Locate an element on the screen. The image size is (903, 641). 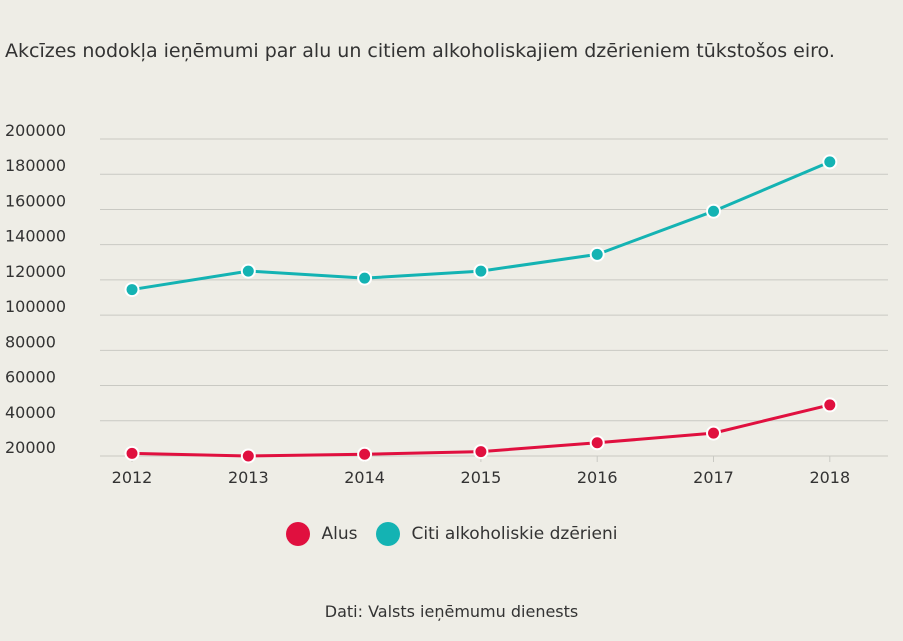
y-tick-label: 80000 is located at coordinates (30, 341).